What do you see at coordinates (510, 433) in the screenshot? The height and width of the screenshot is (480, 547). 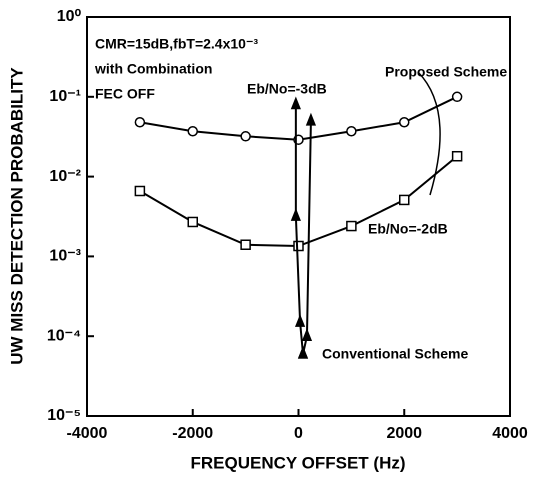 I see `x-tick-label: 4000` at bounding box center [510, 433].